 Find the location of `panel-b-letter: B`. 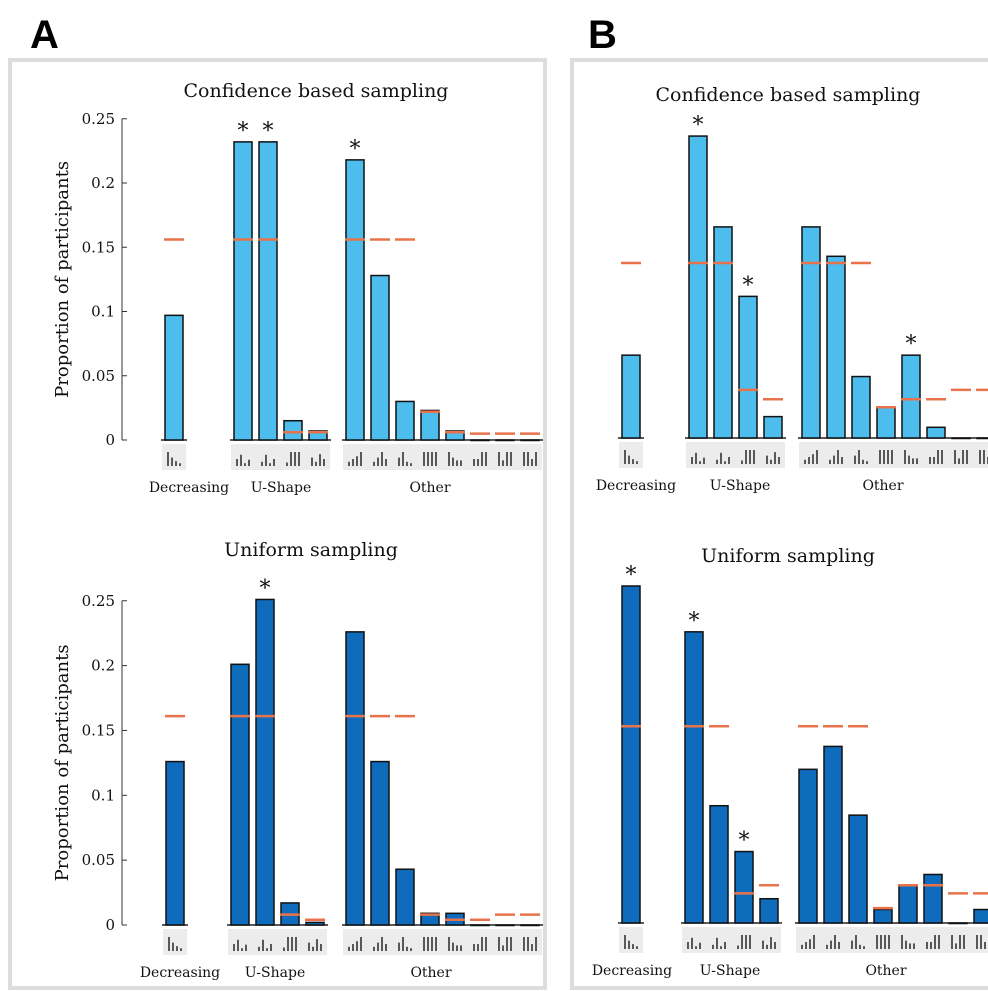

panel-b-letter: B is located at coordinates (602, 35).